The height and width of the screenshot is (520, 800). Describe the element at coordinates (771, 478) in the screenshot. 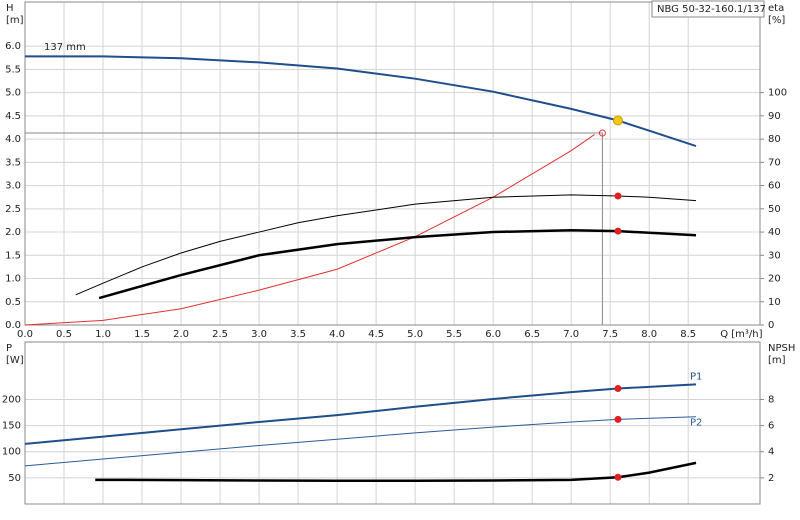

I see `y2-tick-label: 2` at that location.